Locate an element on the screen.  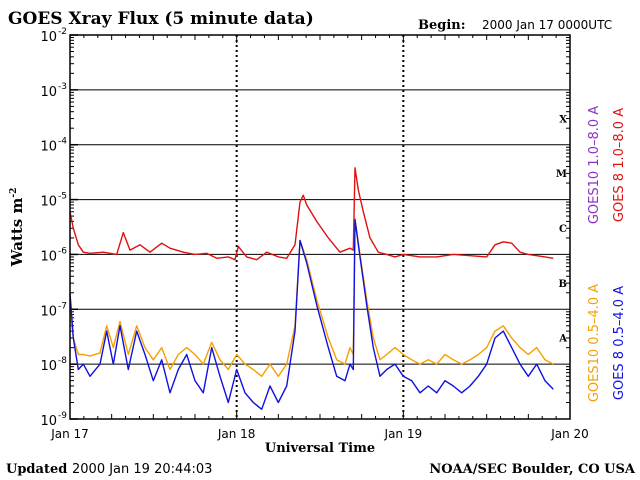
flare-class-label: X is located at coordinates (563, 119).